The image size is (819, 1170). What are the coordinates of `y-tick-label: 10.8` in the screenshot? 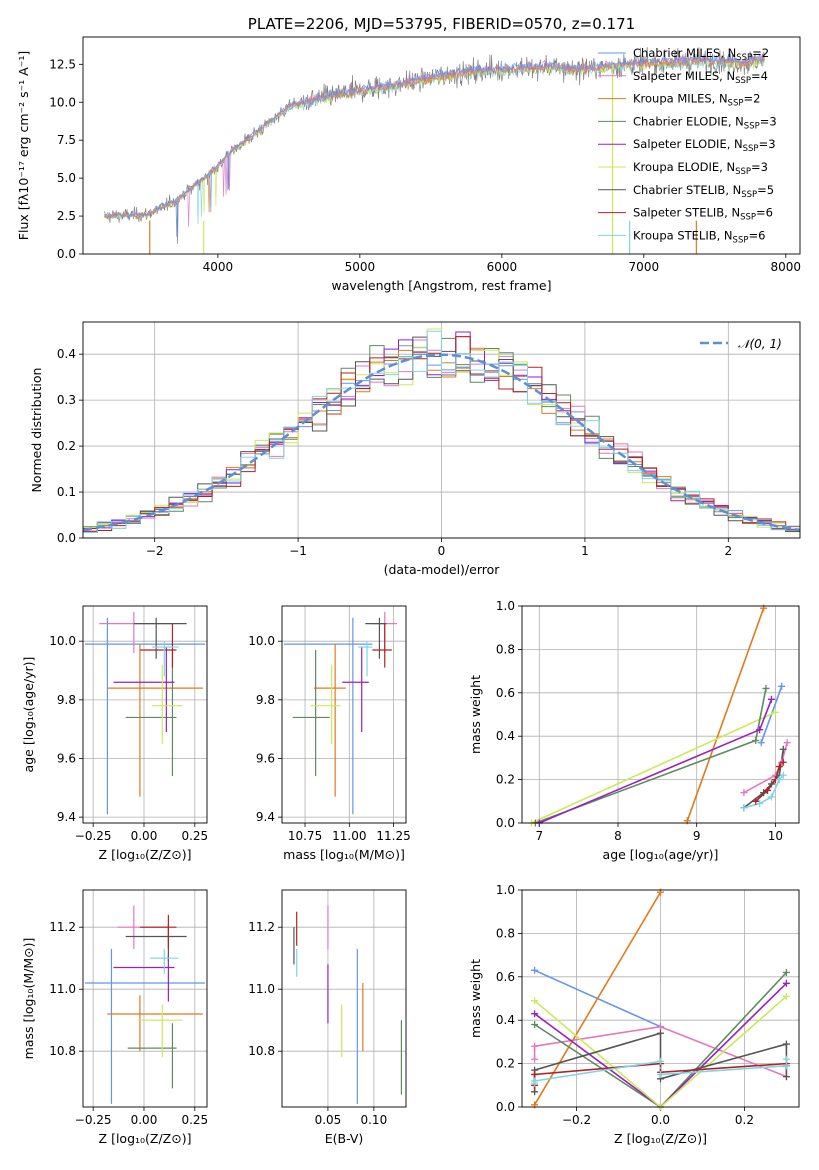 It's located at (62, 1051).